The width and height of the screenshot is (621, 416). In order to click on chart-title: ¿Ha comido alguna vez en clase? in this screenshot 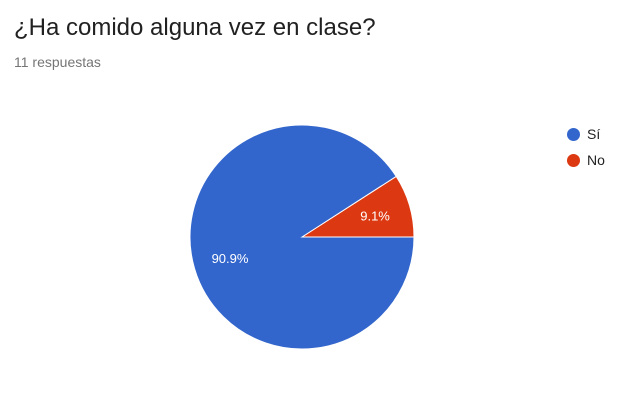, I will do `click(195, 27)`.